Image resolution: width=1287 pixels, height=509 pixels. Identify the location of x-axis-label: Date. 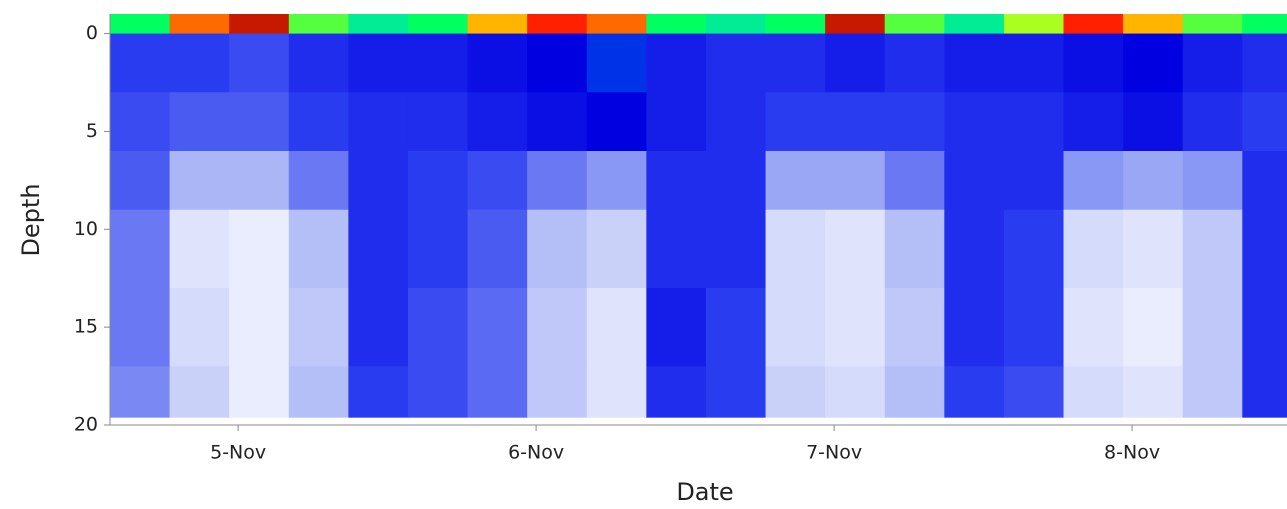
(704, 492).